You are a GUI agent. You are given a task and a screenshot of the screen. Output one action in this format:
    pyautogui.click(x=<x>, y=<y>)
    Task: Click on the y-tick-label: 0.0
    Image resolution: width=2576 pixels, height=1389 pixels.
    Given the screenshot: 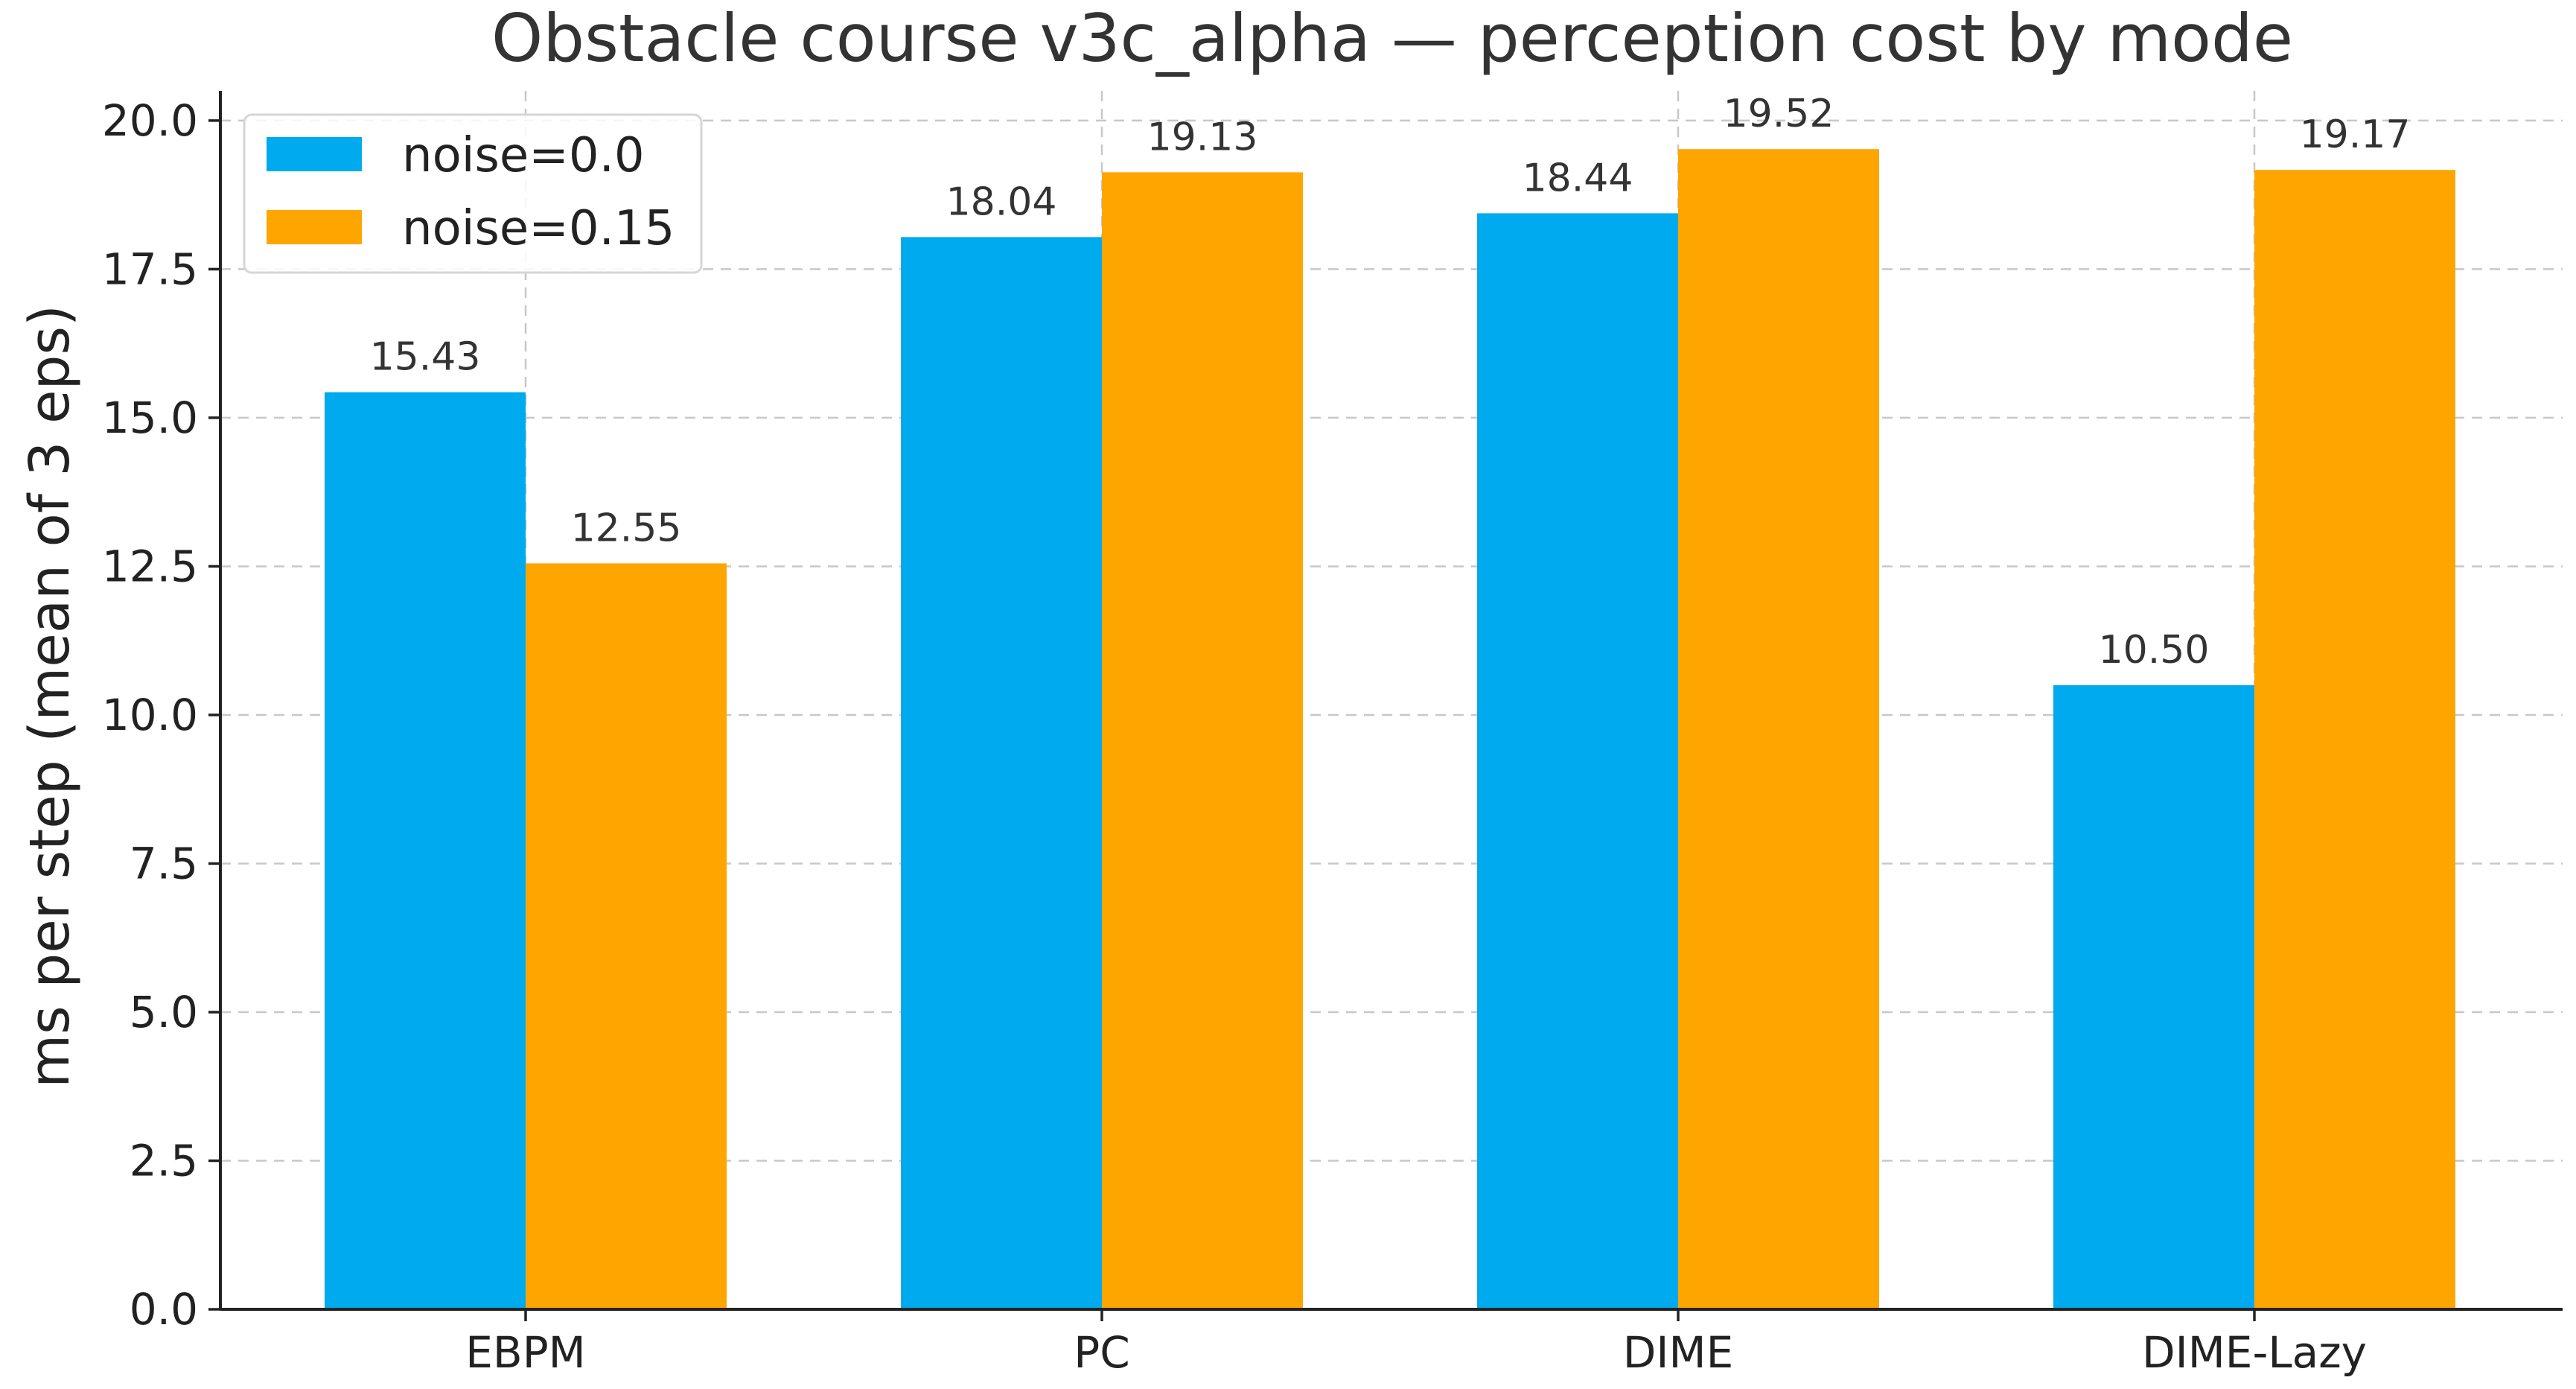 What is the action you would take?
    pyautogui.click(x=164, y=1309)
    